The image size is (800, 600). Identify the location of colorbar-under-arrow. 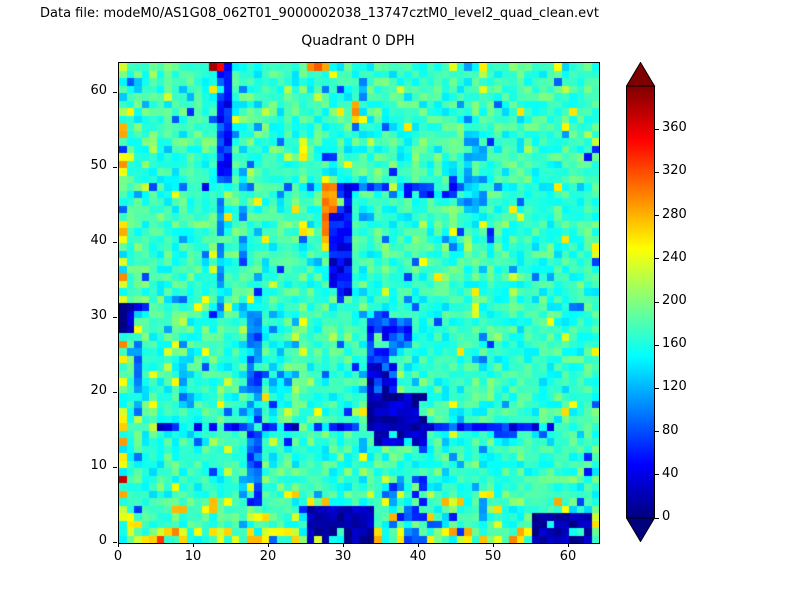
(641, 529).